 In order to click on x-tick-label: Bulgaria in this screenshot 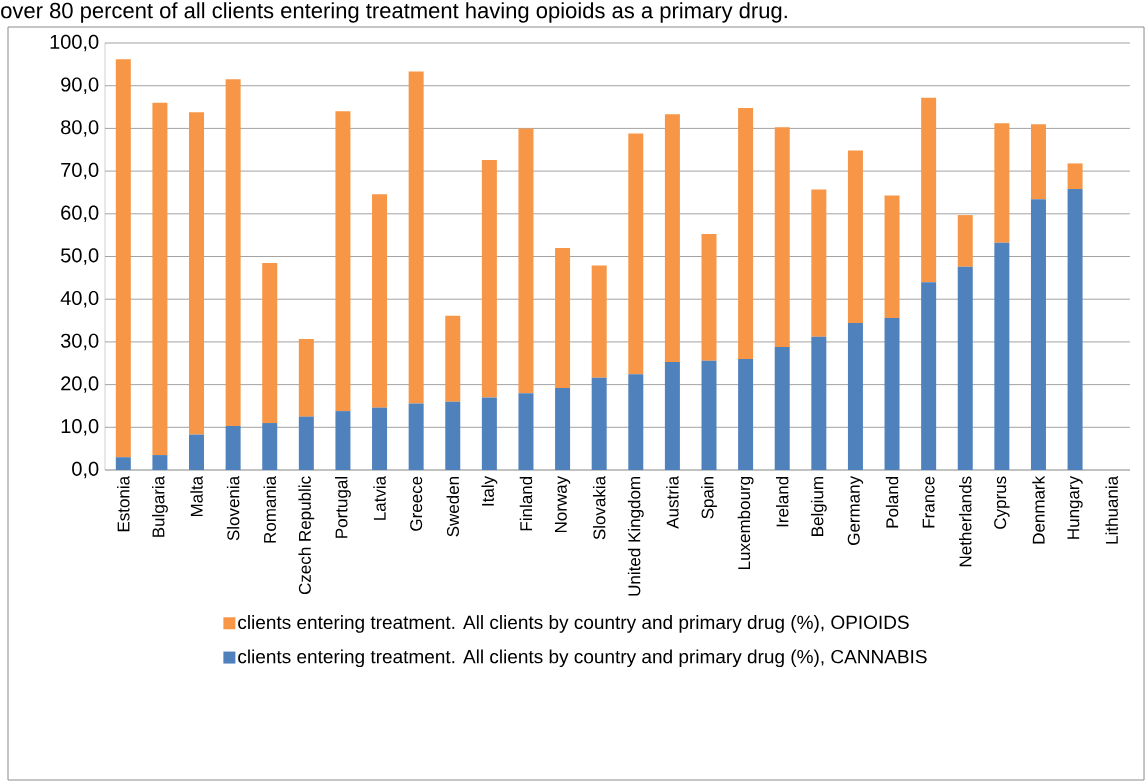, I will do `click(159, 506)`.